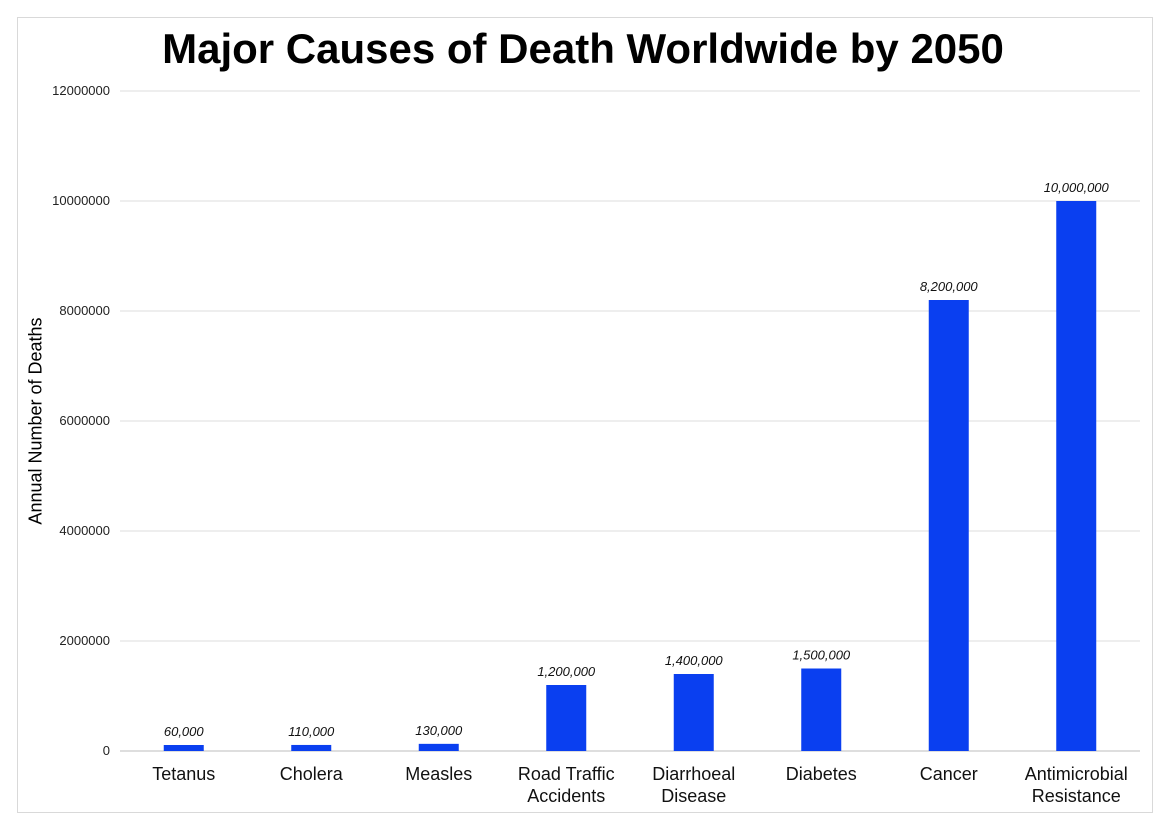  Describe the element at coordinates (821, 774) in the screenshot. I see `category-label: Diabetes` at that location.